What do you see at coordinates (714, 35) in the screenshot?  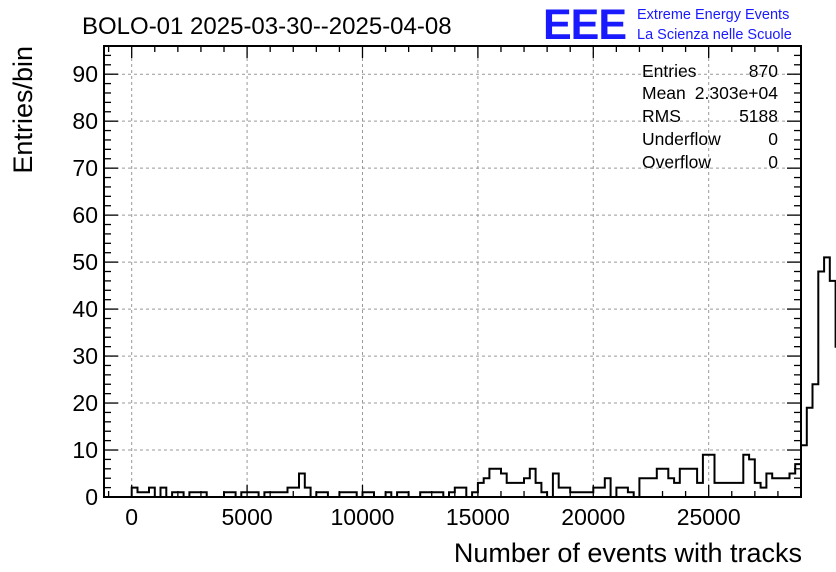 I see `logo-line-2: La Scienza nelle Scuole` at bounding box center [714, 35].